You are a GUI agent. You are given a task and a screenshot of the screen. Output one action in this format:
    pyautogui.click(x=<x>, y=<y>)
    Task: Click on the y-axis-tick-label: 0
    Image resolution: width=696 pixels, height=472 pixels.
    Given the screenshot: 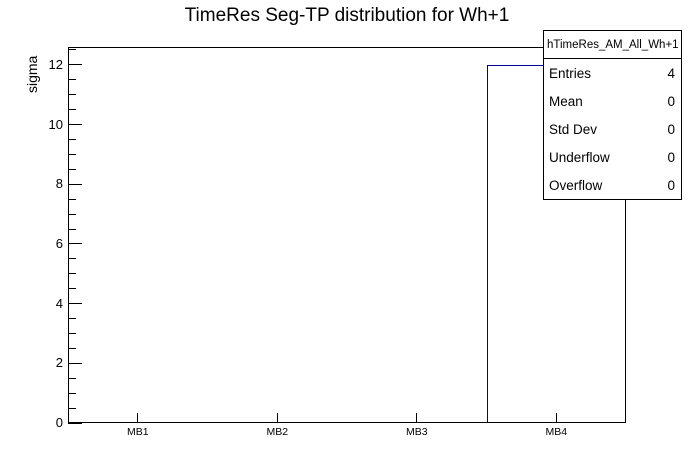 What is the action you would take?
    pyautogui.click(x=59, y=422)
    